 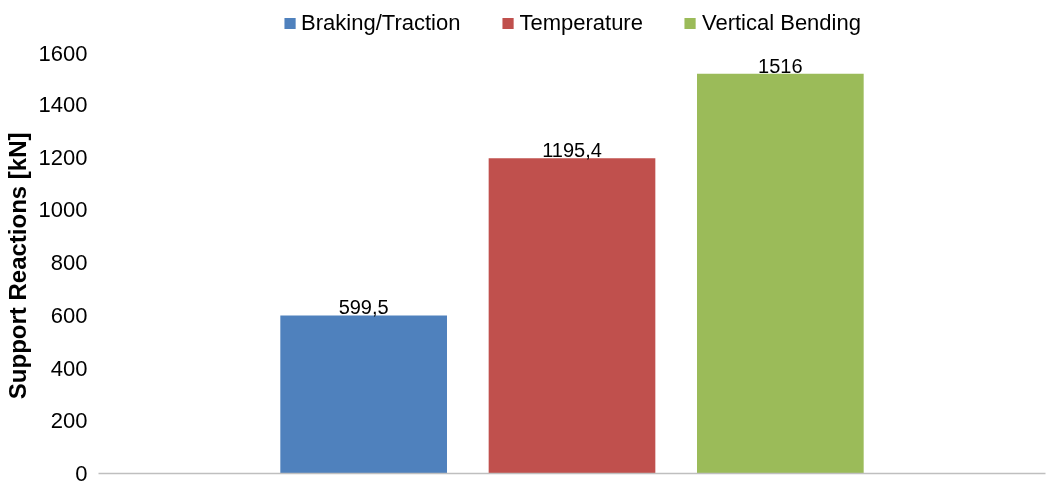 What do you see at coordinates (63, 157) in the screenshot?
I see `y-tick-label: 1200` at bounding box center [63, 157].